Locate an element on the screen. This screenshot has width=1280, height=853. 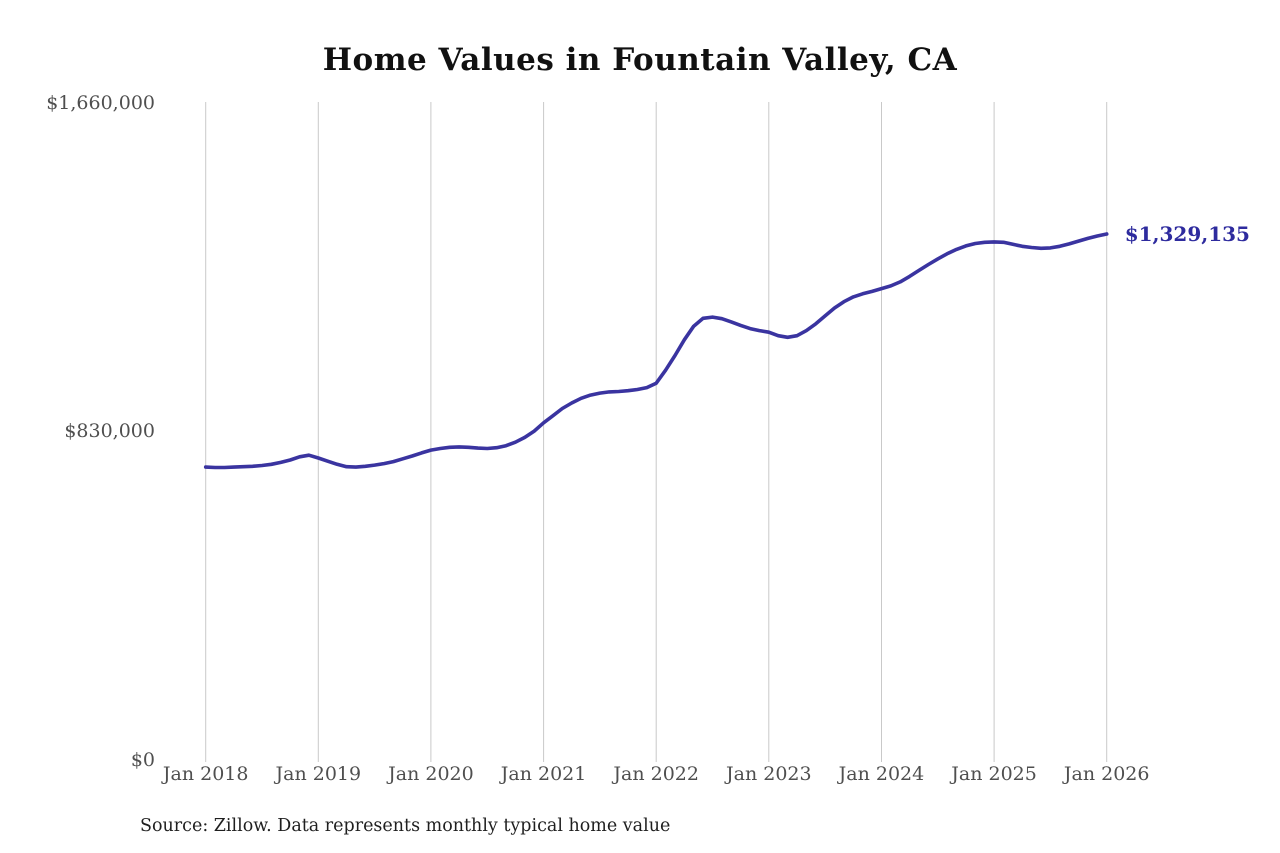
x-axis-label: Jan 2023 is located at coordinates (769, 774).